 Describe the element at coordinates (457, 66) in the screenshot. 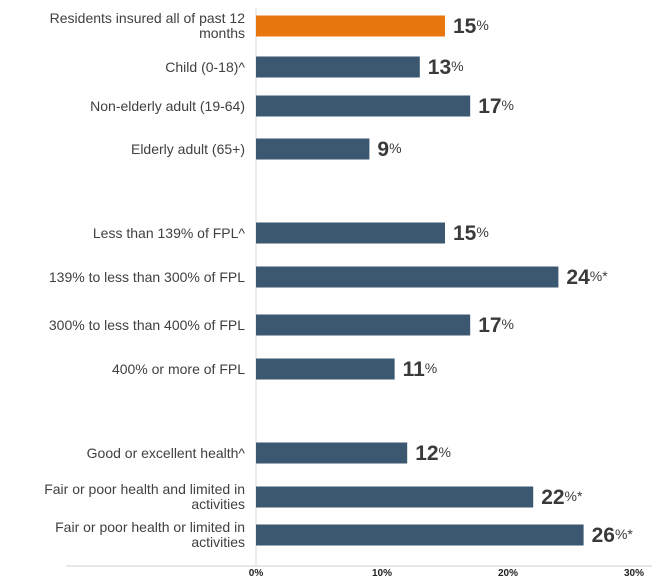

I see `value-suffix-1: %` at that location.